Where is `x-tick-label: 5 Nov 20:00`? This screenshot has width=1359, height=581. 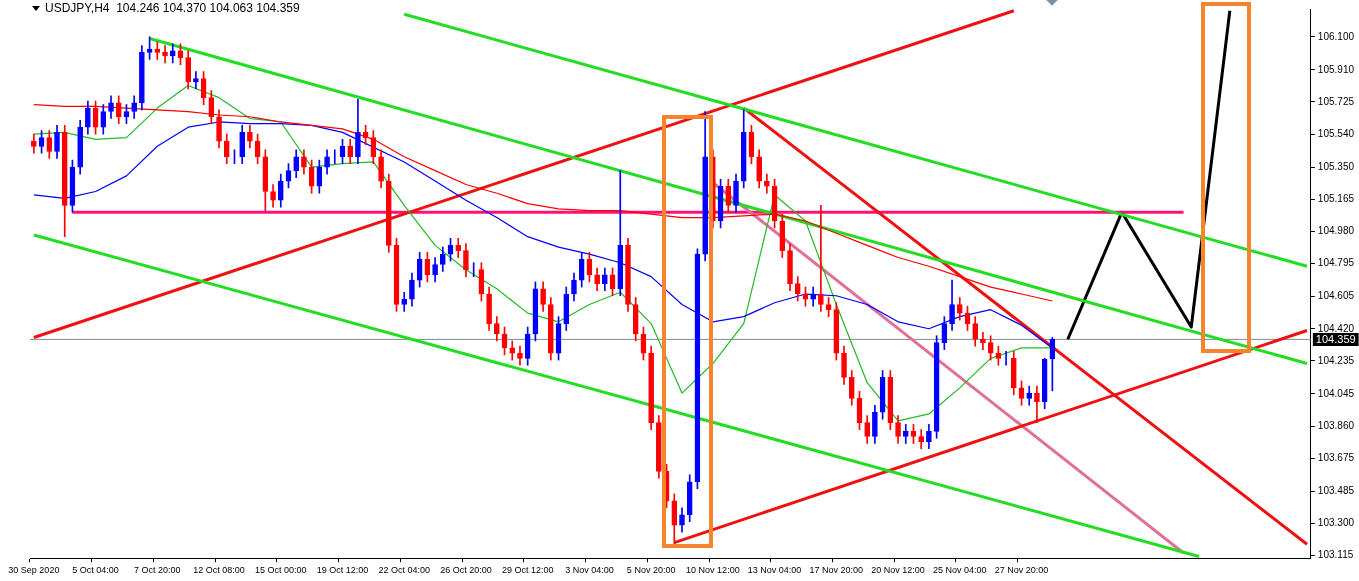 x-tick-label: 5 Nov 20:00 is located at coordinates (651, 570).